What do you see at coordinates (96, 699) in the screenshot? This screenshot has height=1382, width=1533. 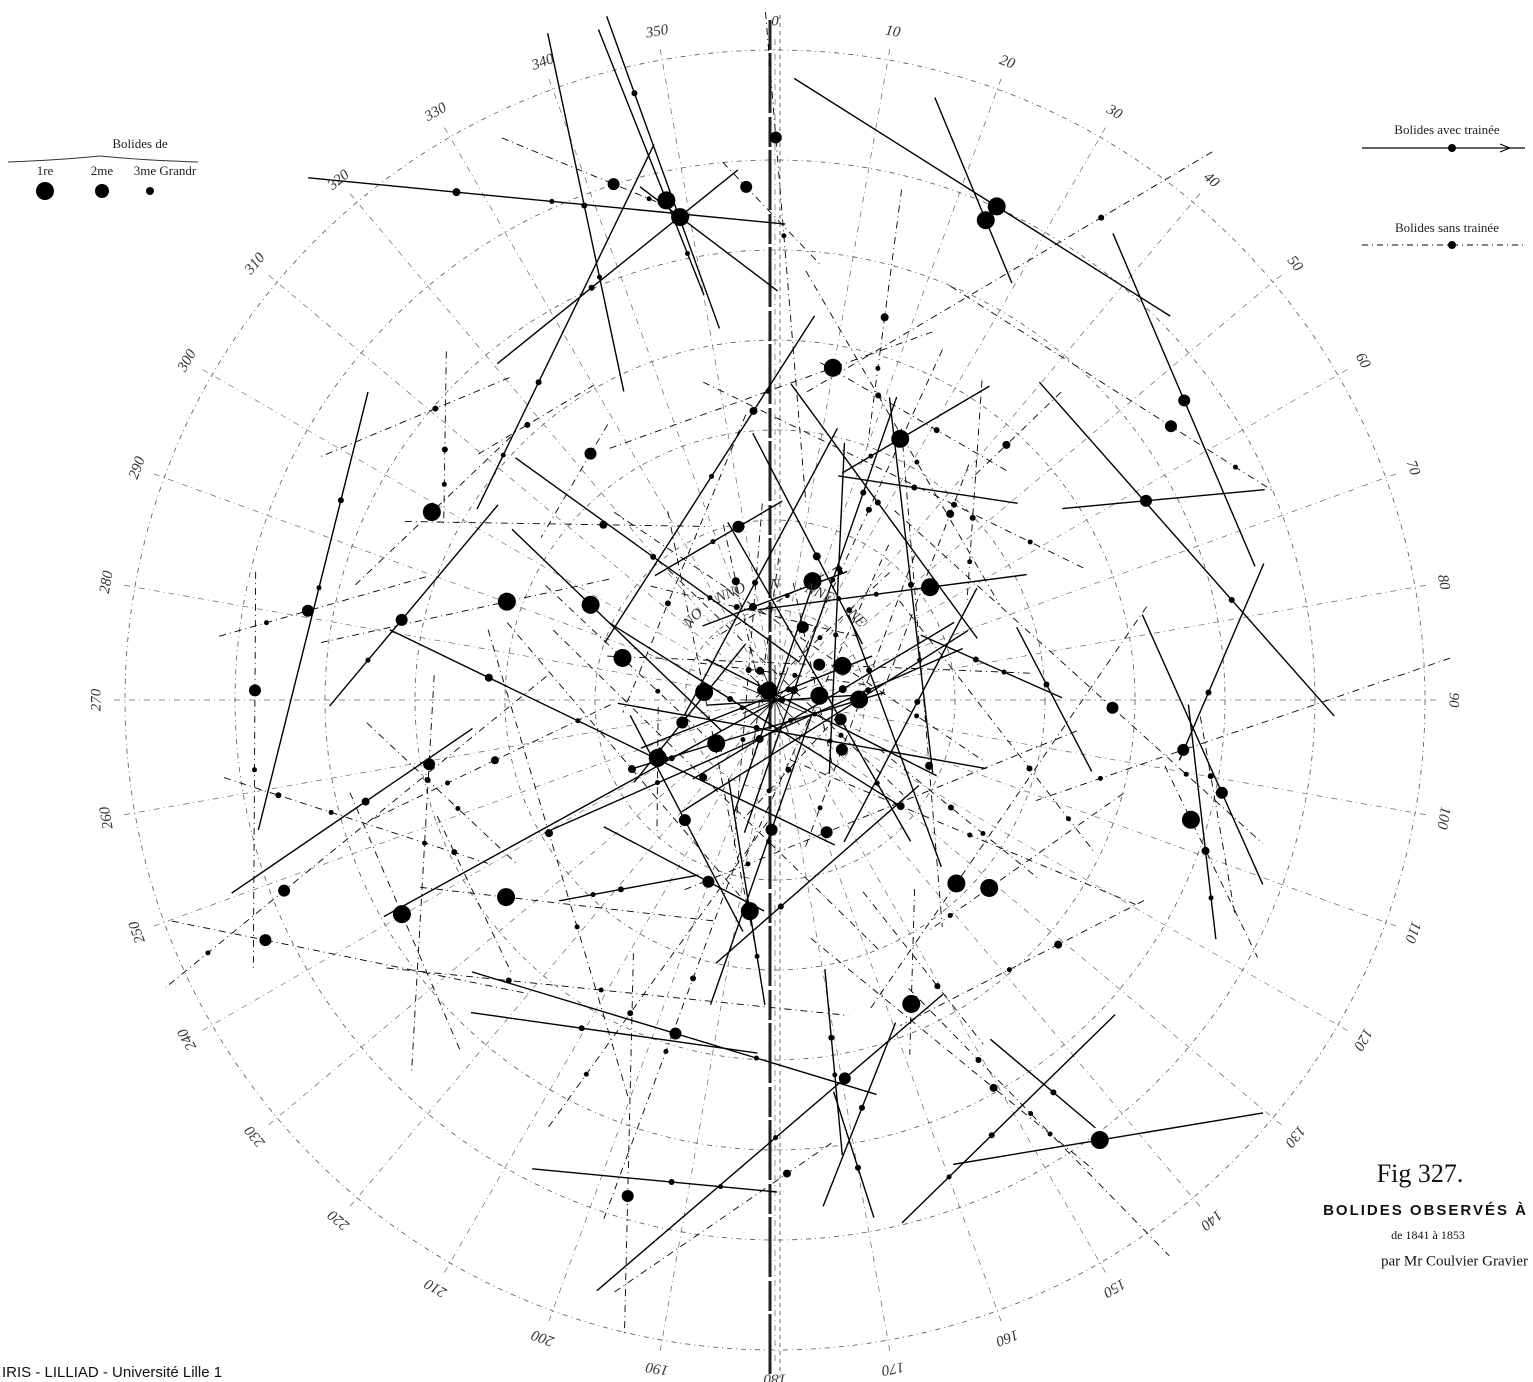 I see `degree-label: 270` at bounding box center [96, 699].